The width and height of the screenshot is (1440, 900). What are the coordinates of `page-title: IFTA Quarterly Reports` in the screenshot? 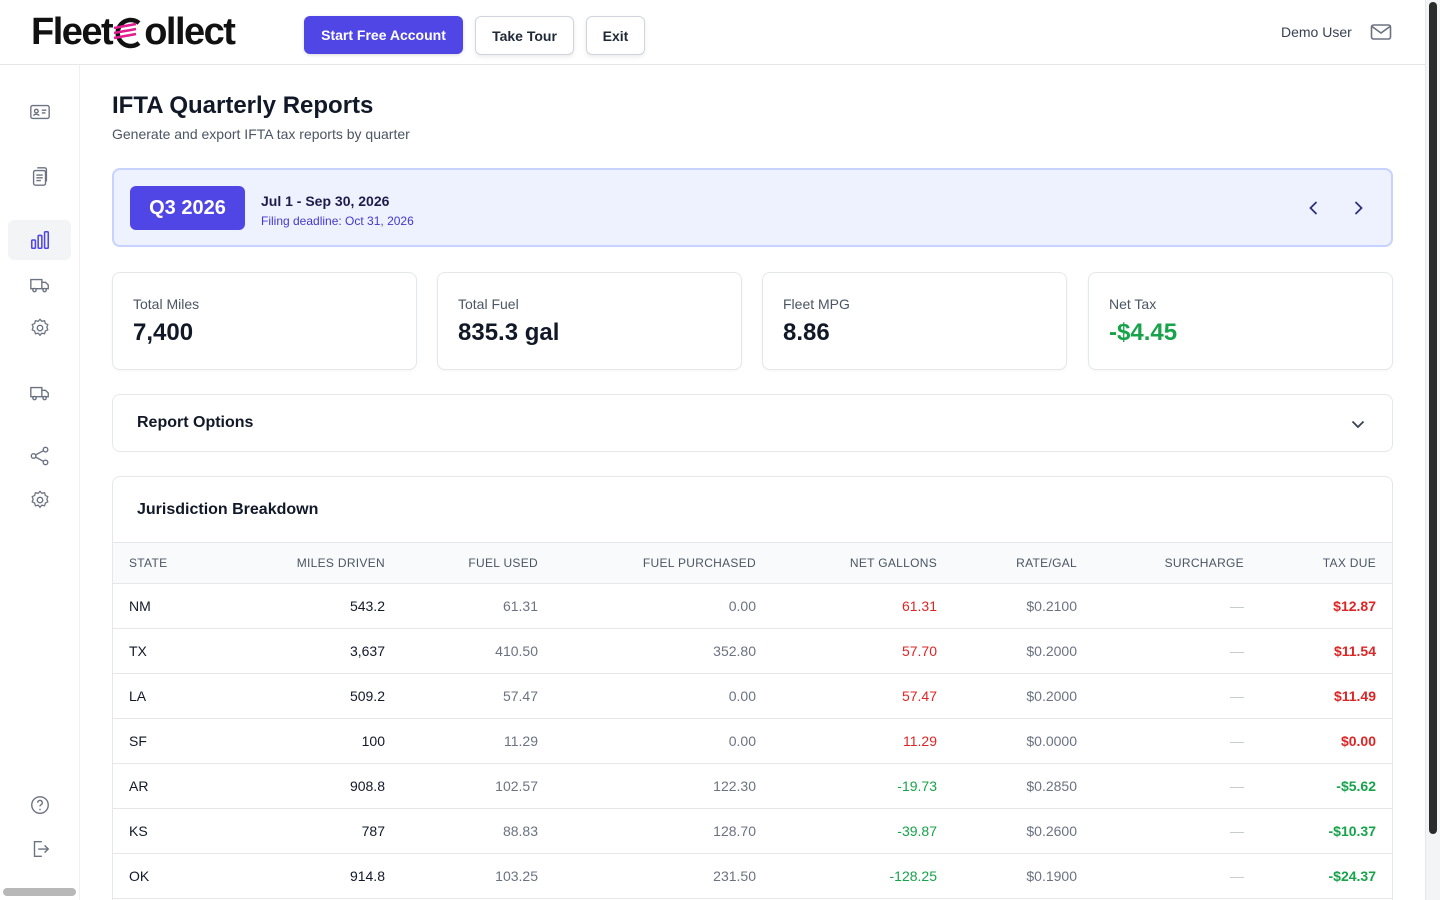 It's located at (243, 105).